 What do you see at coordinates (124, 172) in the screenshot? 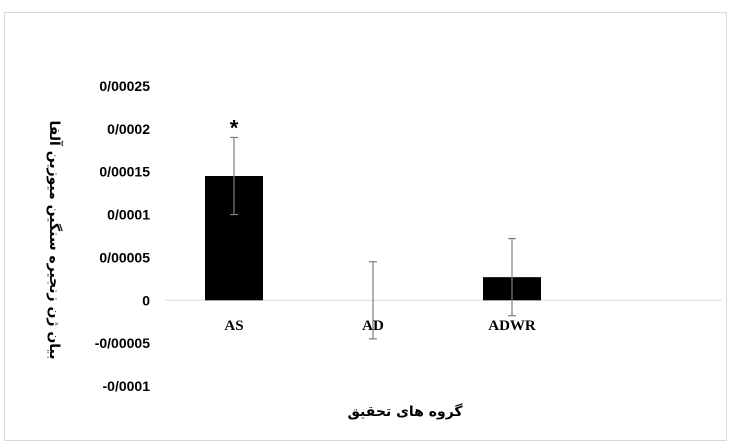
I see `y-tick-label: 0/00015` at bounding box center [124, 172].